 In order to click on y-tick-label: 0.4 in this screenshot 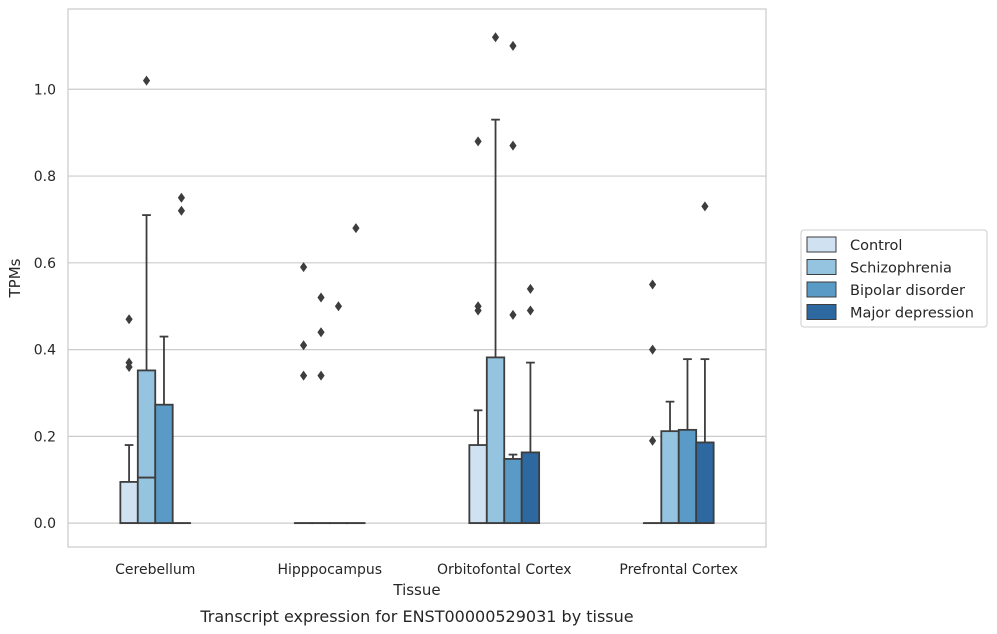, I will do `click(45, 351)`.